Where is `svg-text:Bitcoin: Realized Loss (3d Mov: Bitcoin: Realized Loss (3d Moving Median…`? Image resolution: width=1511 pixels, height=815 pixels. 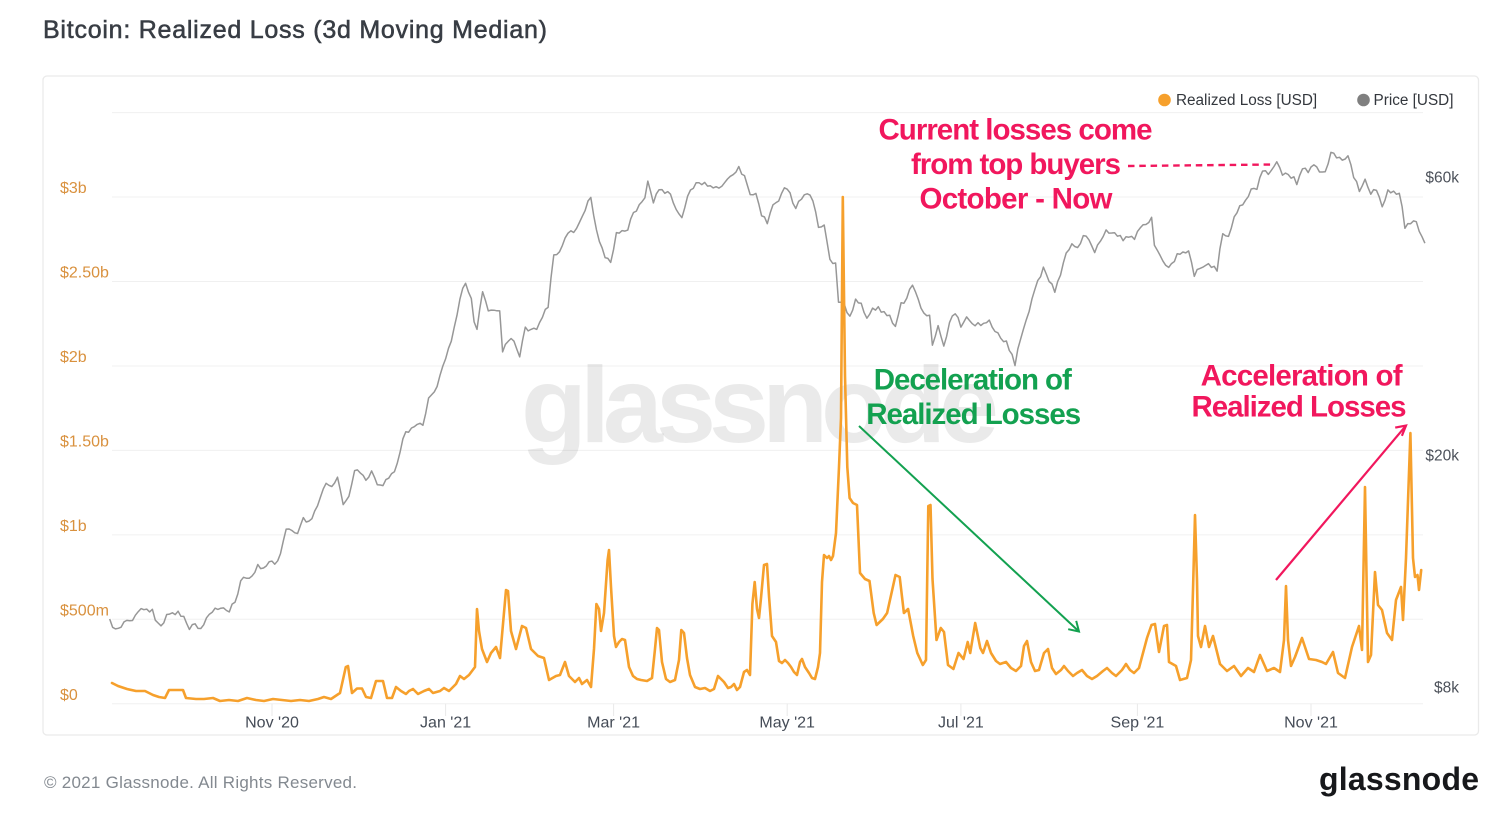 svg-text:Bitcoin: Realized Loss (3d Mov: Bitcoin: Realized Loss (3d Moving Median… is located at coordinates (295, 30).